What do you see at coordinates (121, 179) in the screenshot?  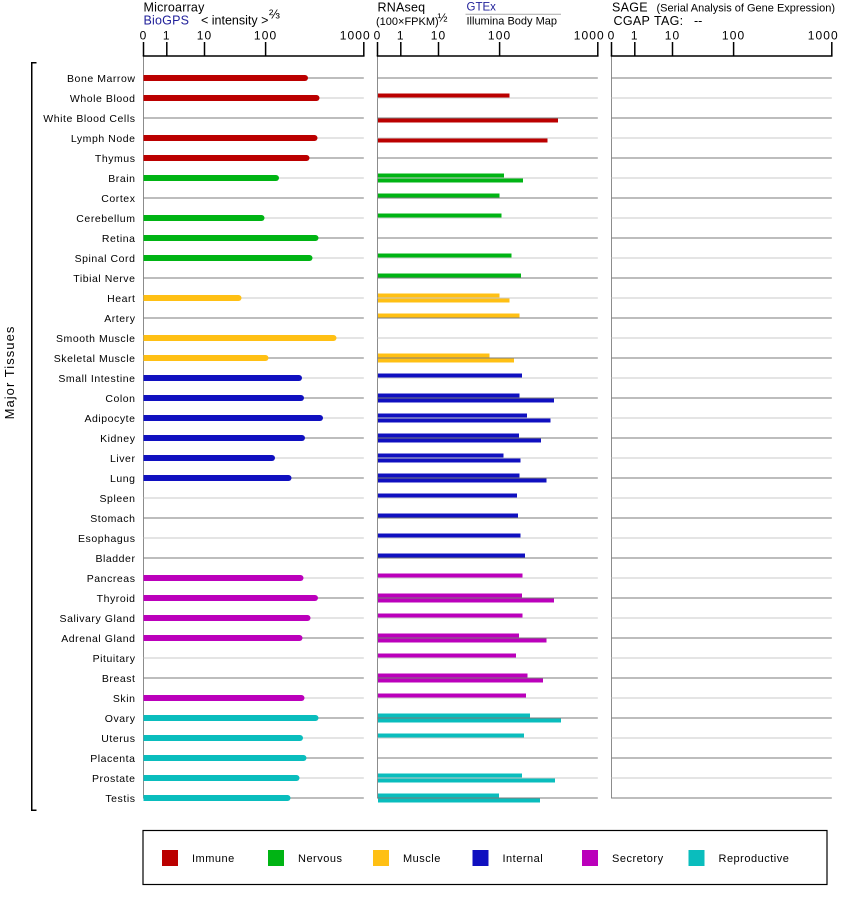 I see `svg-text: Brain` at bounding box center [121, 179].